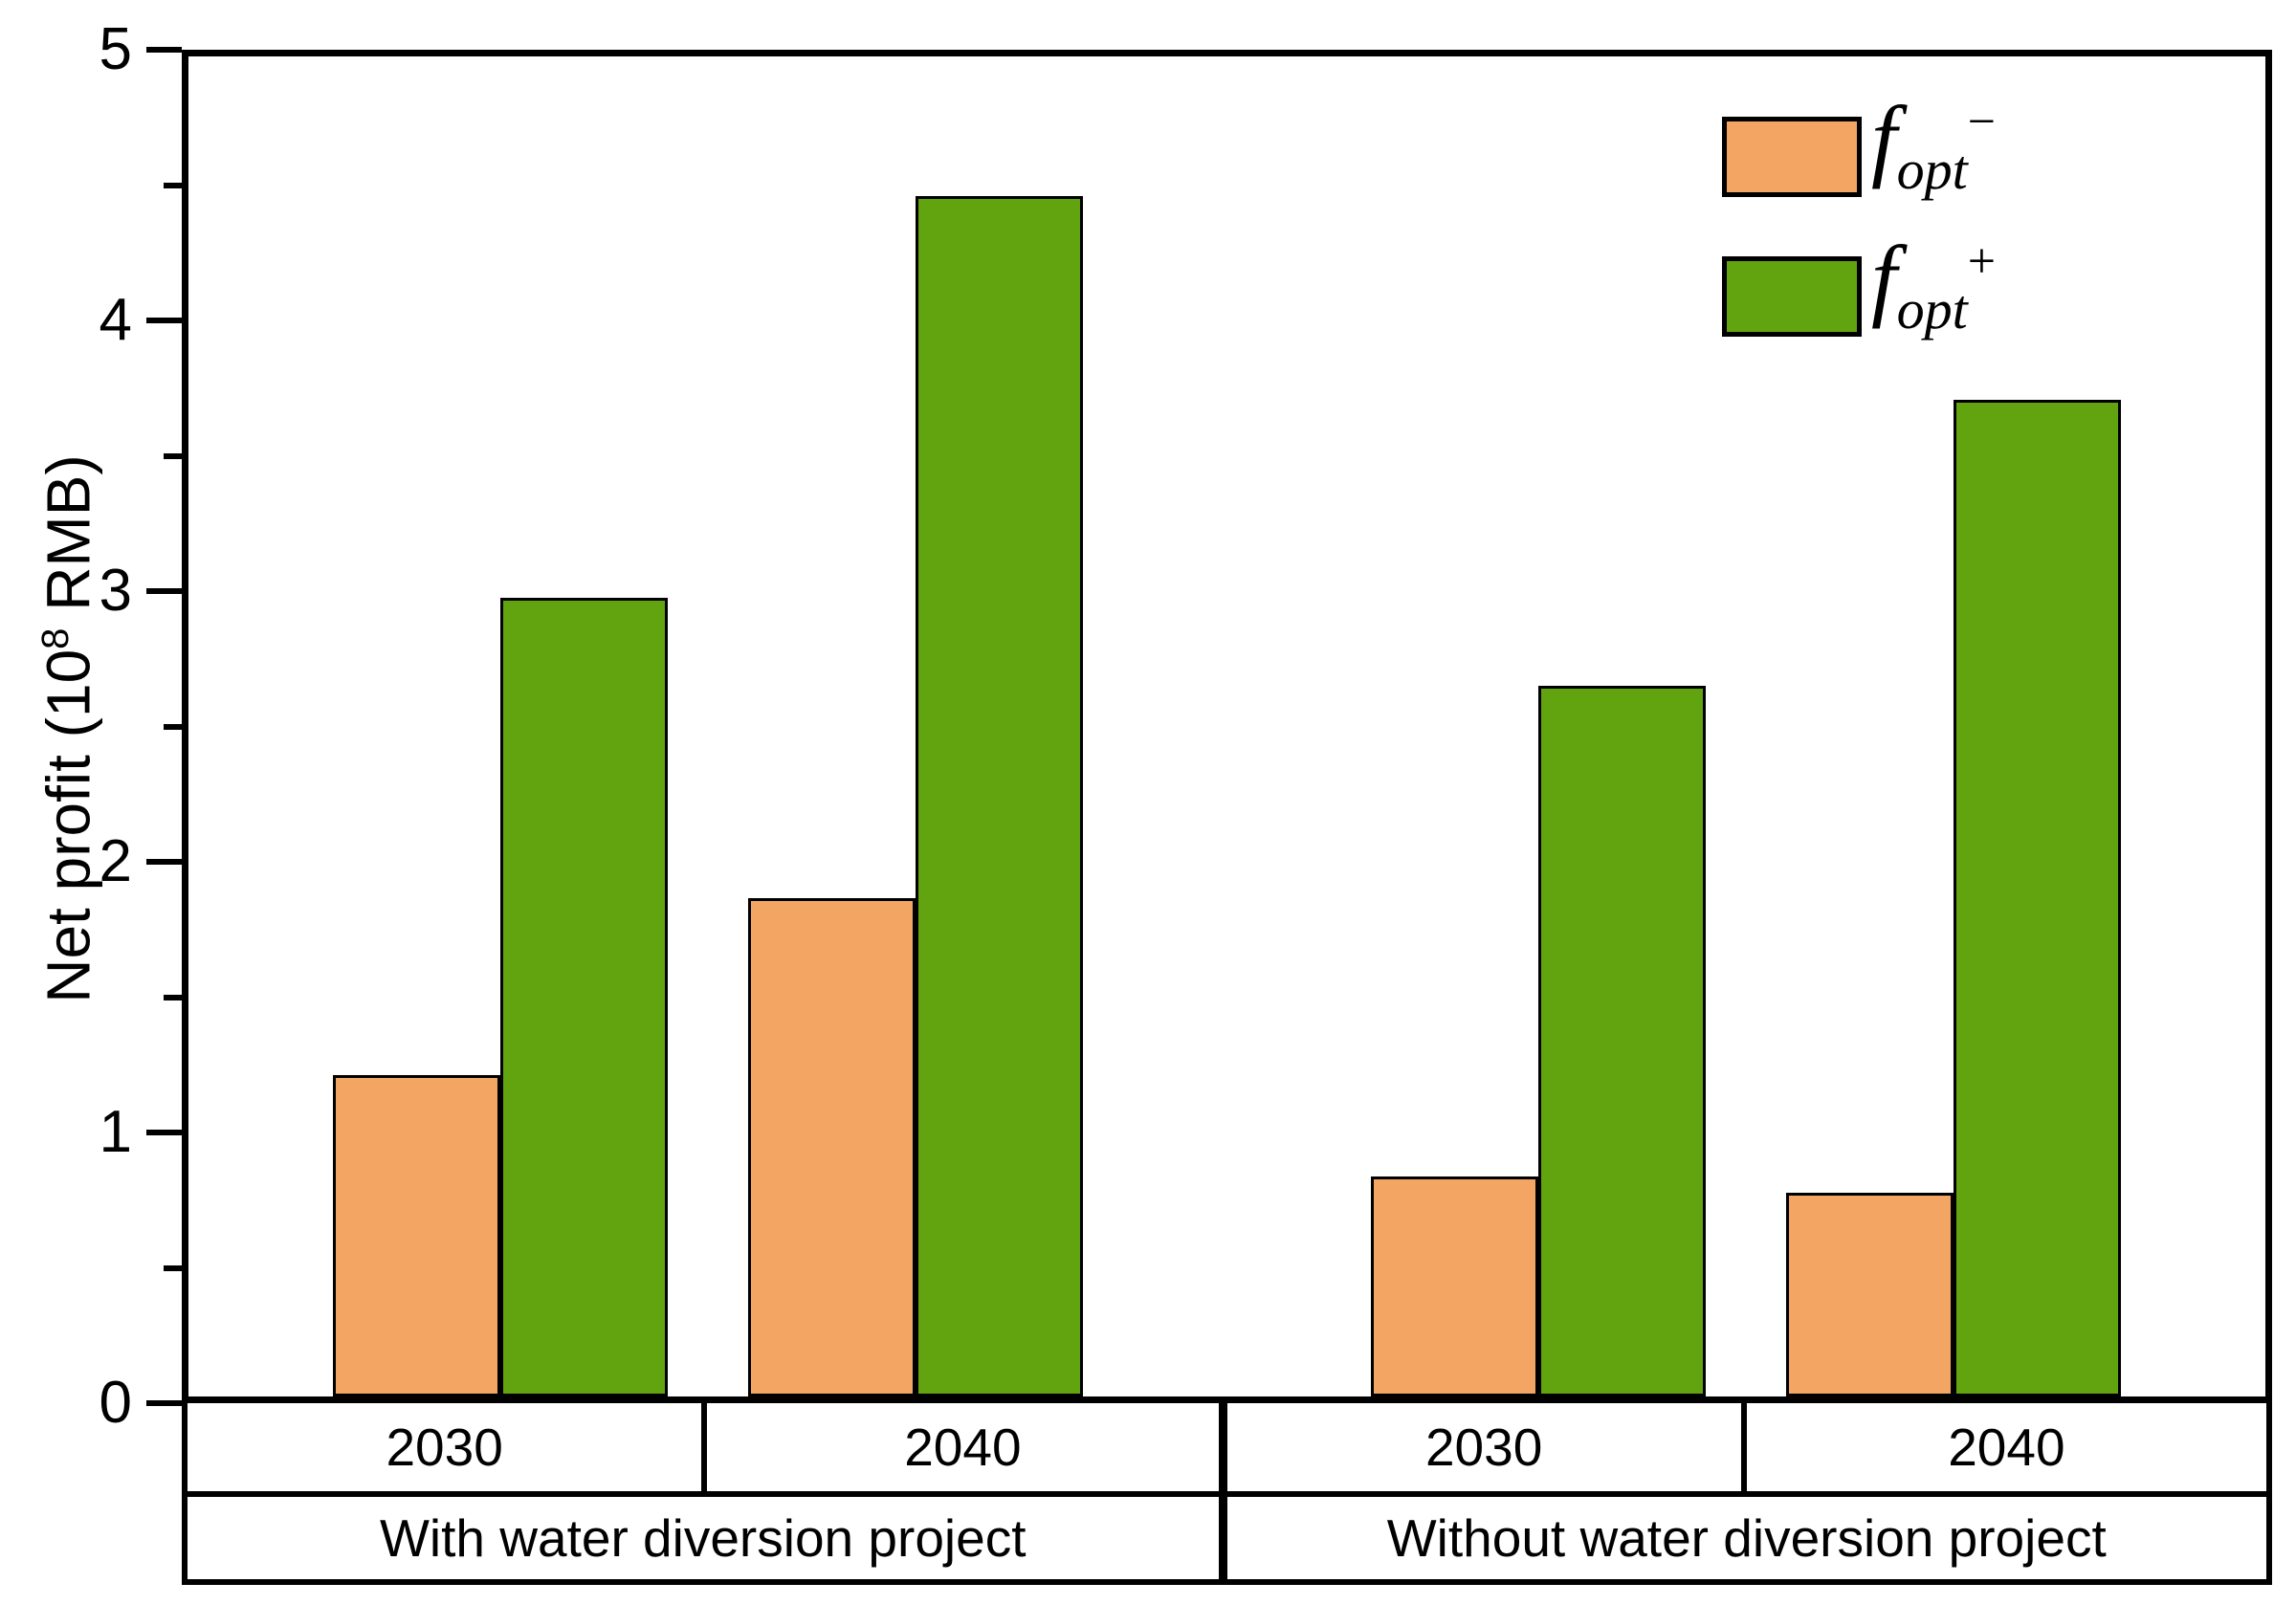  What do you see at coordinates (416, 1235) in the screenshot?
I see `bar-fopt-minus-with-2030` at bounding box center [416, 1235].